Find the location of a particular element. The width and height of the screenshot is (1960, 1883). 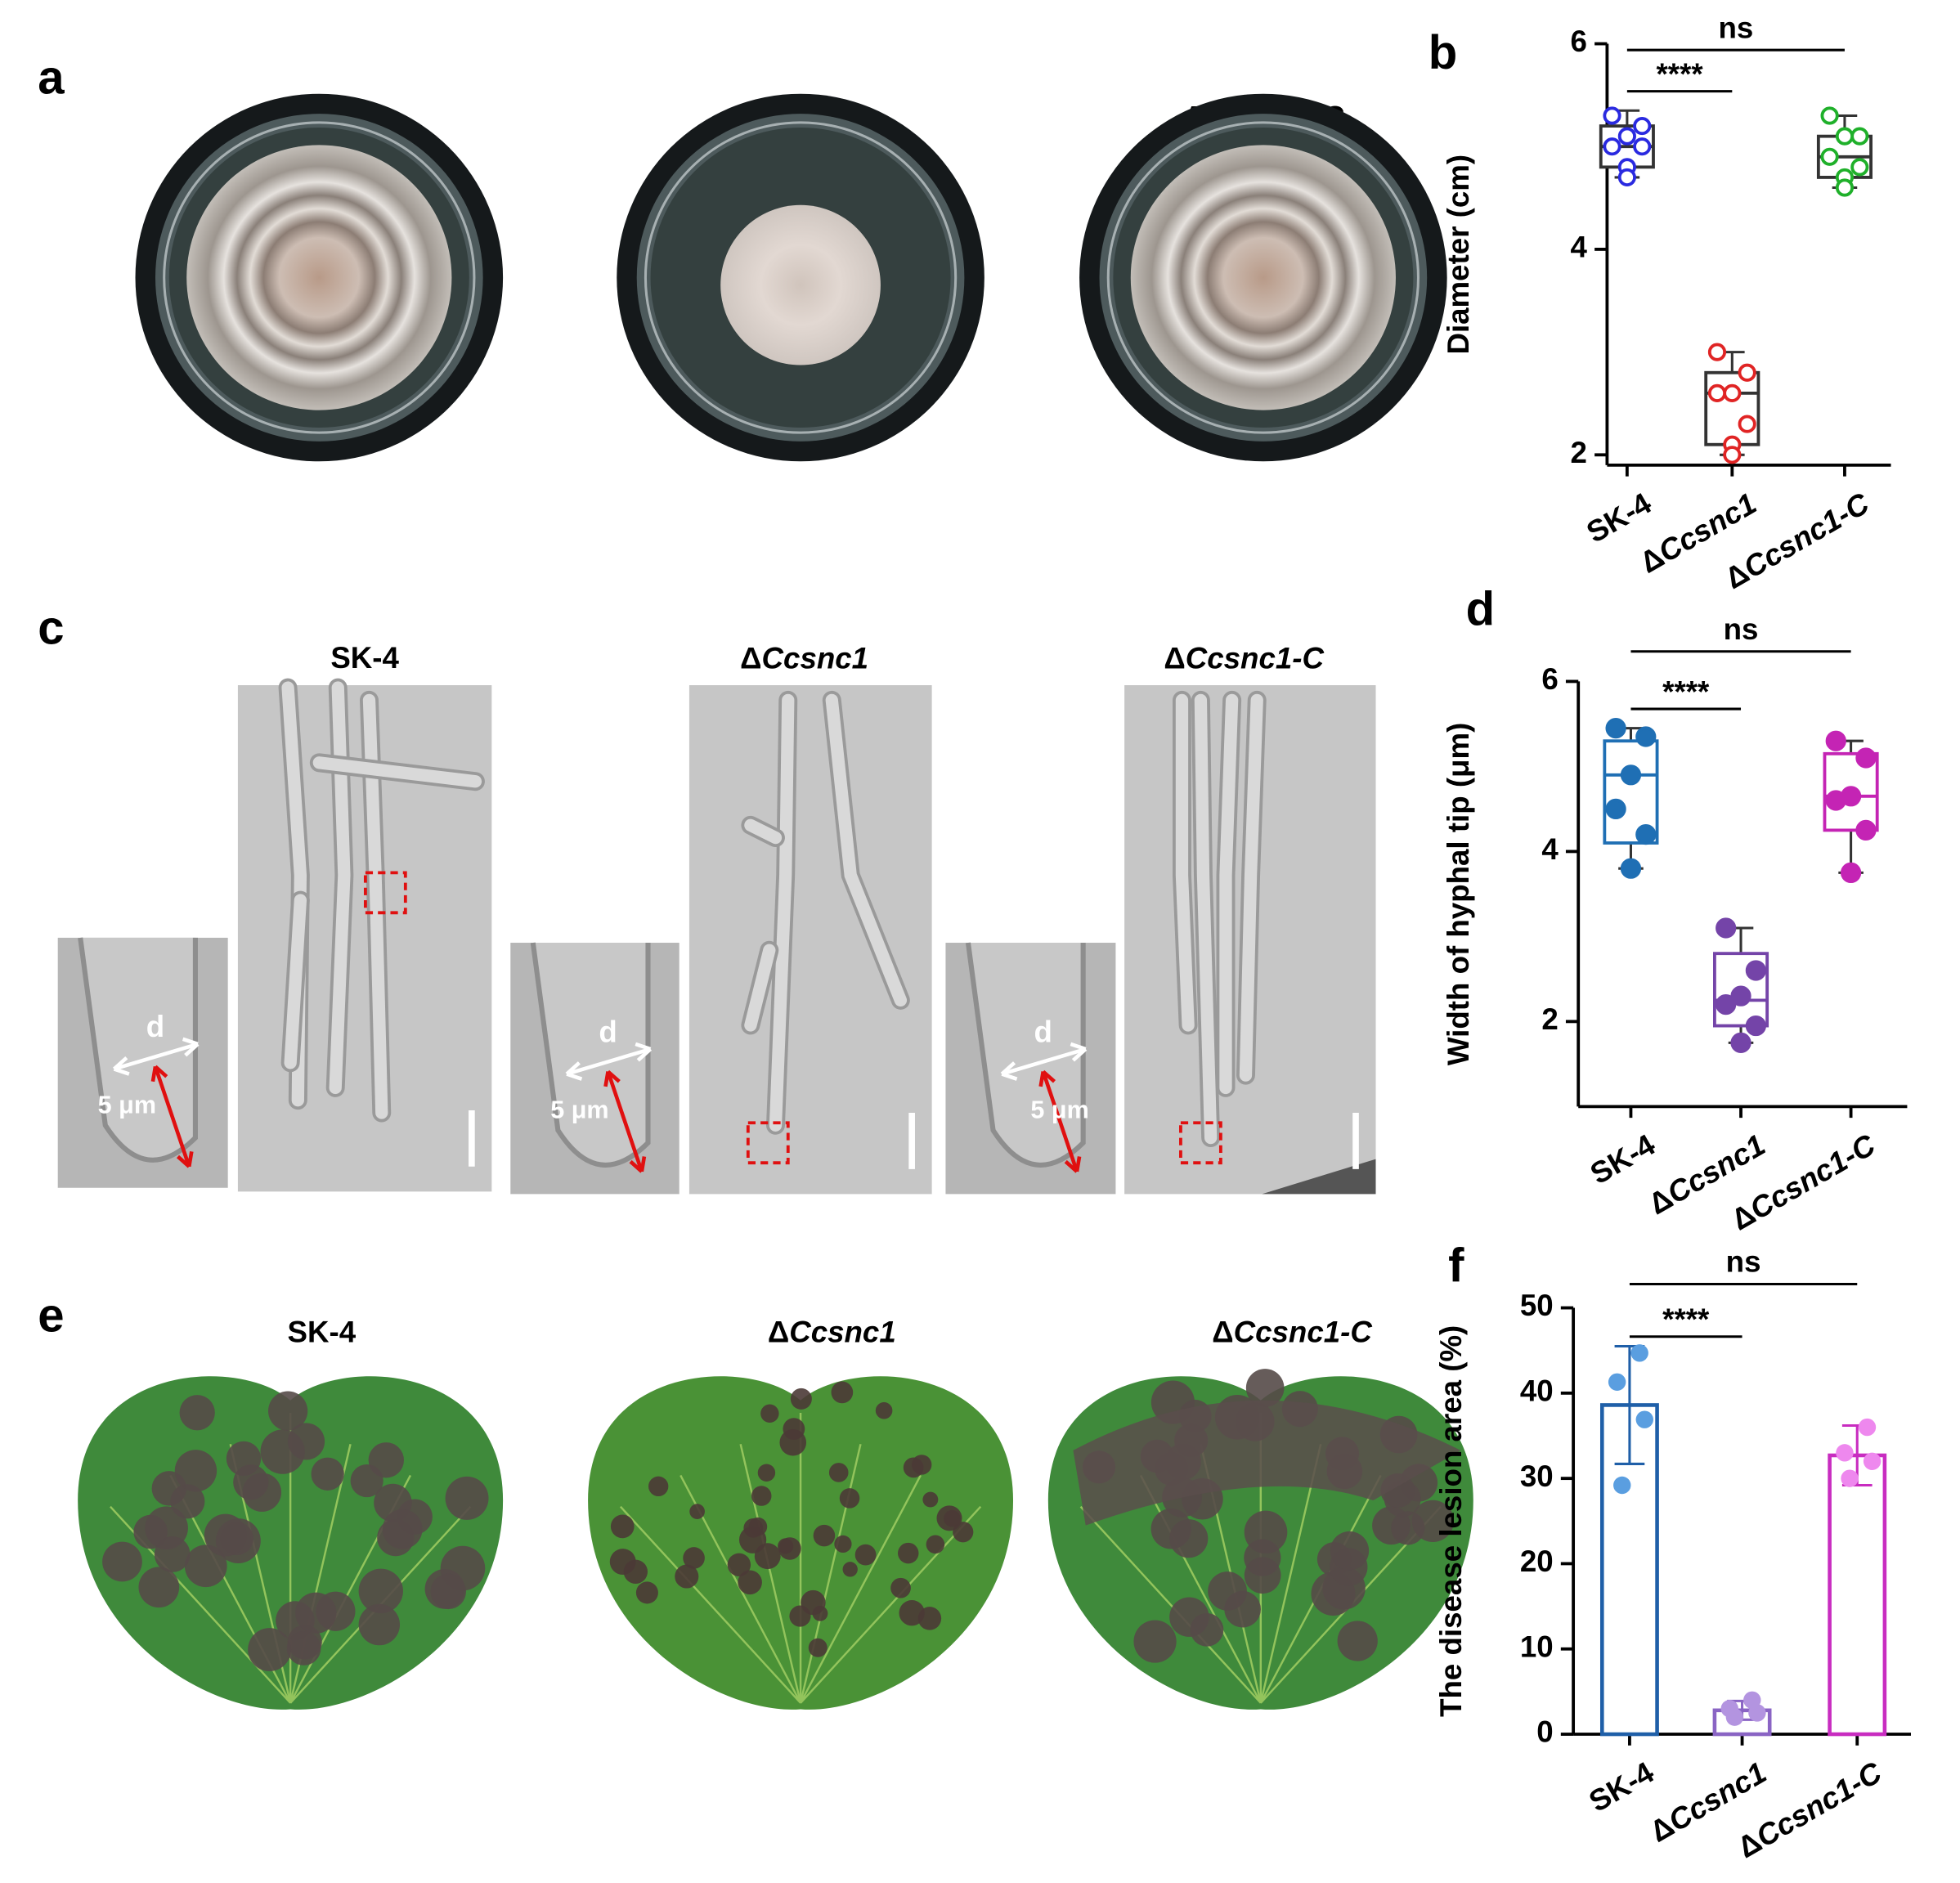

panel-letter: c is located at coordinates (51, 628).